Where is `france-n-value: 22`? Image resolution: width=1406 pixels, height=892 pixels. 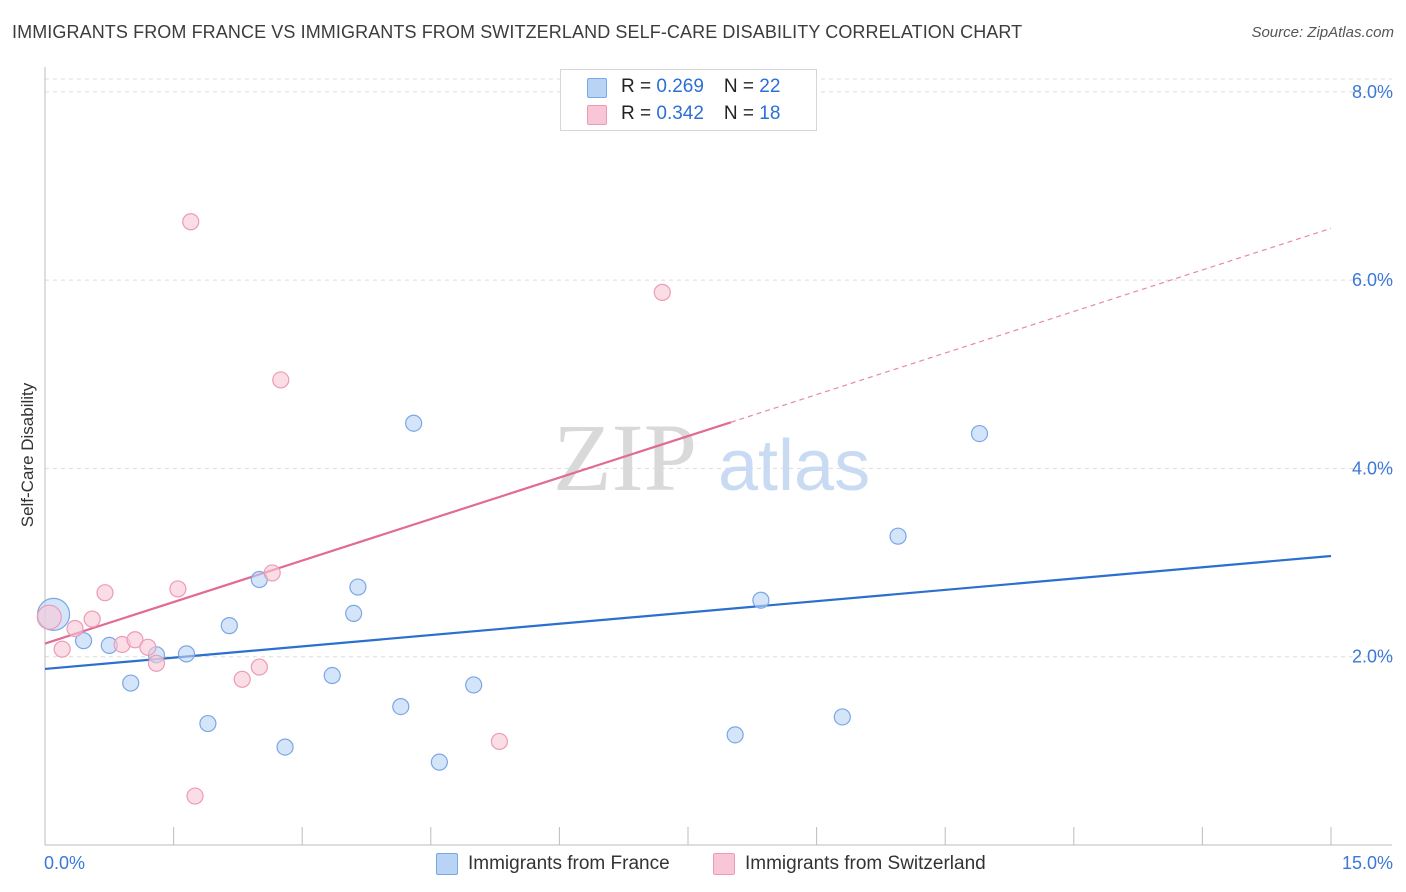 france-n-value: 22 is located at coordinates (770, 86).